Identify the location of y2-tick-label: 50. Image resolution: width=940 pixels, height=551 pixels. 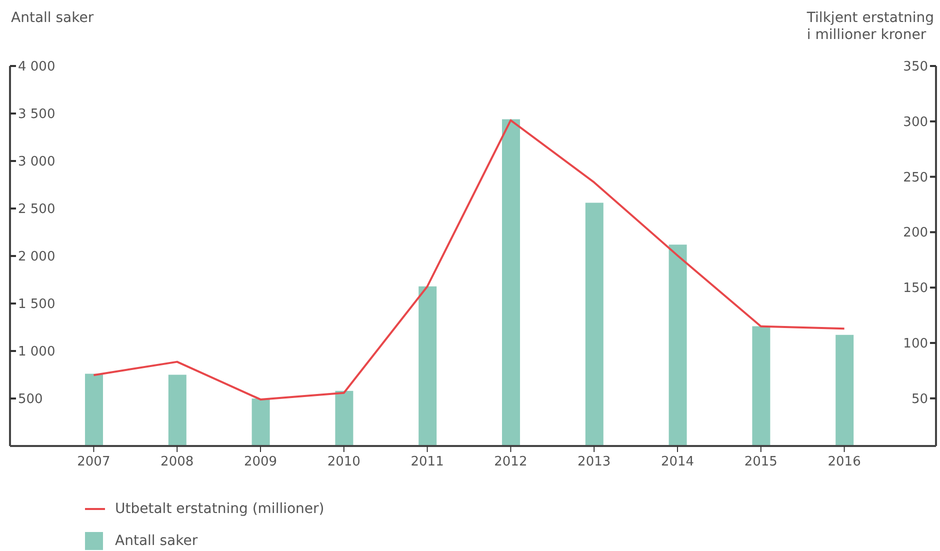
(919, 399).